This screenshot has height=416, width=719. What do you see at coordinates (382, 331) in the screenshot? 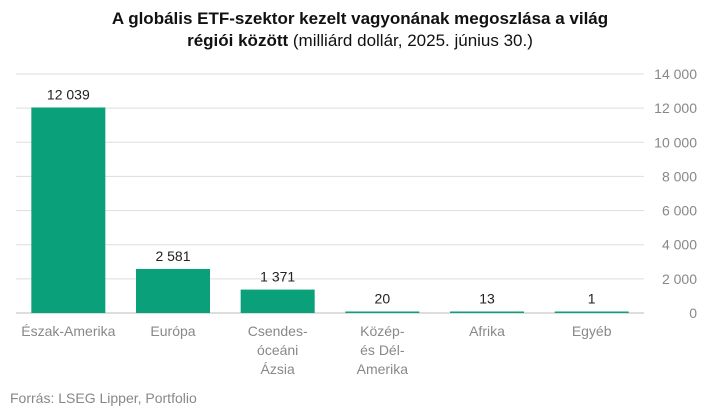
I see `x-tick-label: Közép-` at bounding box center [382, 331].